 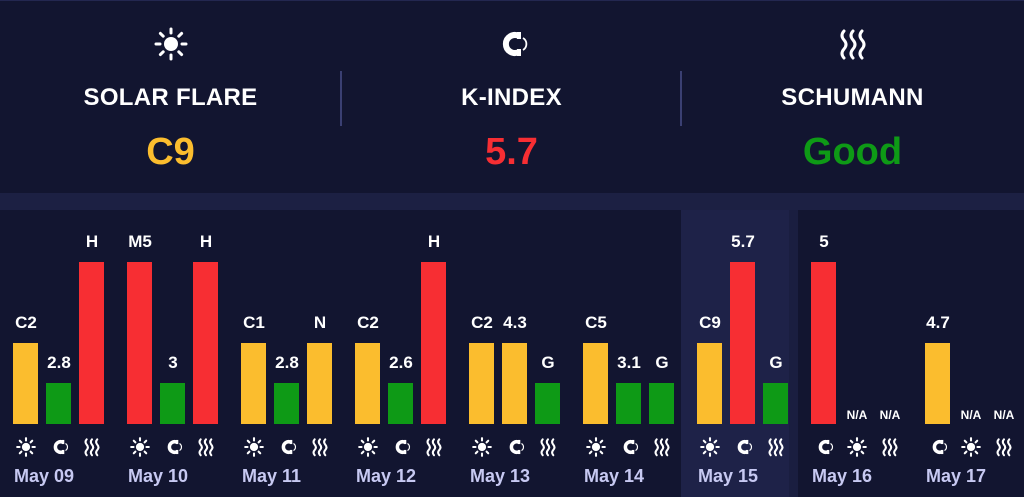 What do you see at coordinates (956, 476) in the screenshot?
I see `day-date-label: May 17` at bounding box center [956, 476].